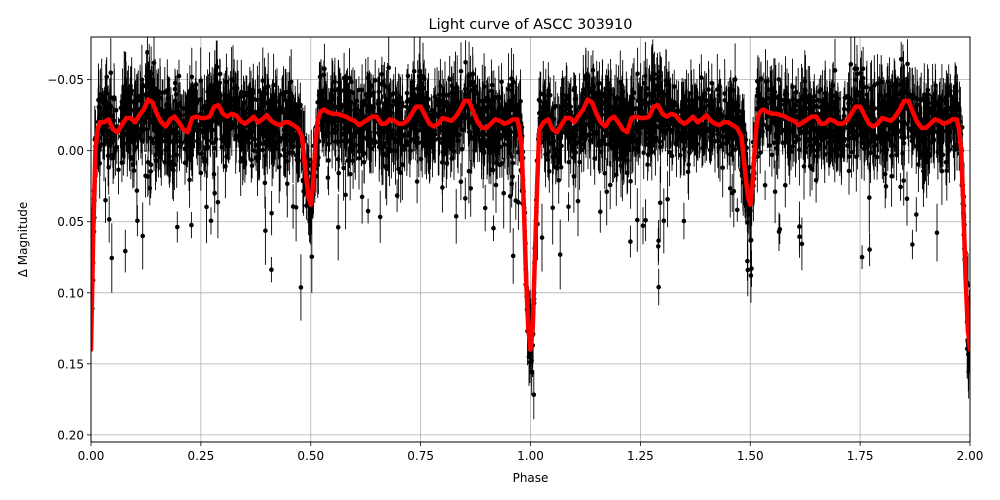 This screenshot has width=1000, height=500. I want to click on y-tick-label: 0.10, so click(70, 293).